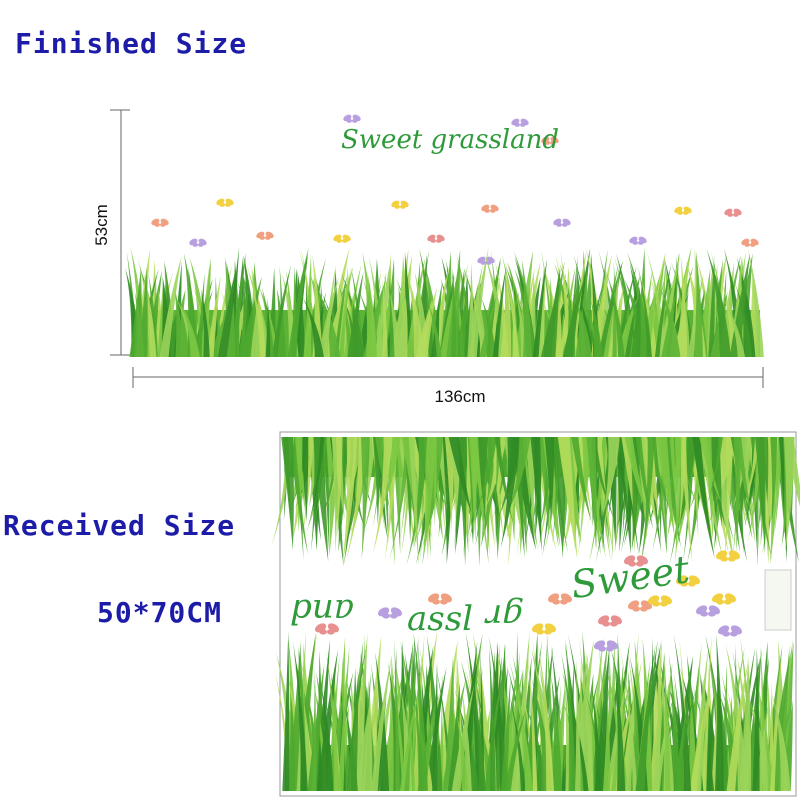  Describe the element at coordinates (131, 43) in the screenshot. I see `finished-title: Finished Size` at that location.